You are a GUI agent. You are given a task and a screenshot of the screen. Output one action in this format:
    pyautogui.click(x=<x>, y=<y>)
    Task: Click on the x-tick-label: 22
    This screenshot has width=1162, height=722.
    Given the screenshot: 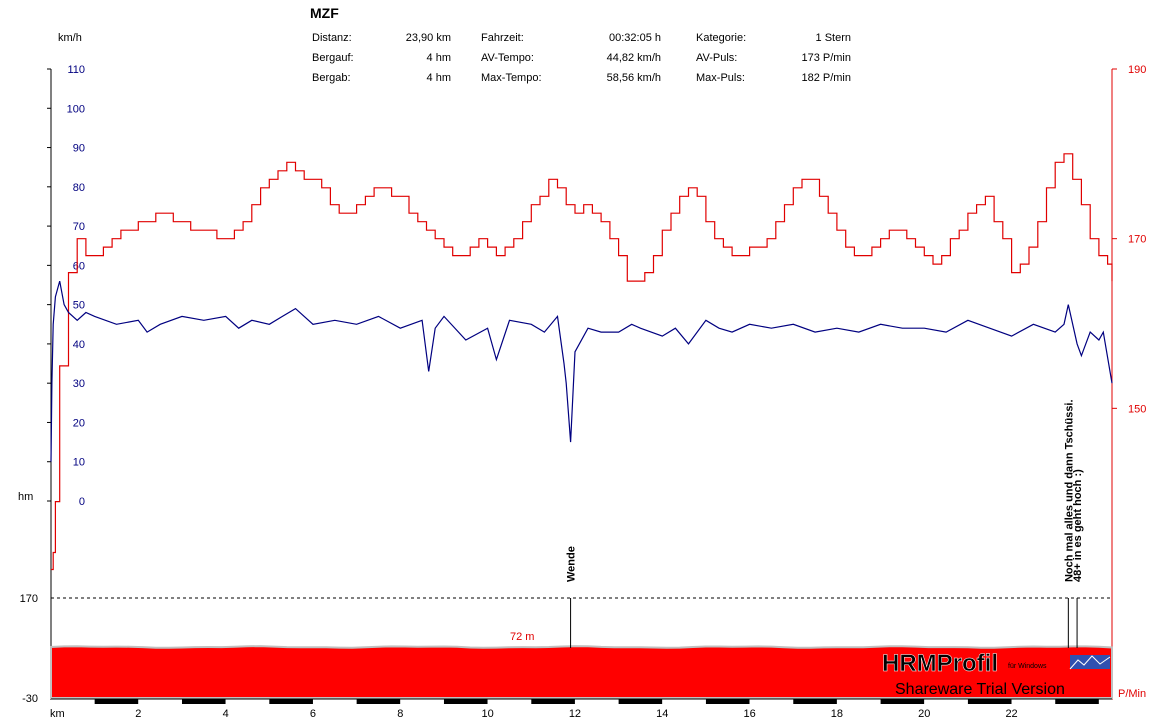 What is the action you would take?
    pyautogui.click(x=1011, y=714)
    